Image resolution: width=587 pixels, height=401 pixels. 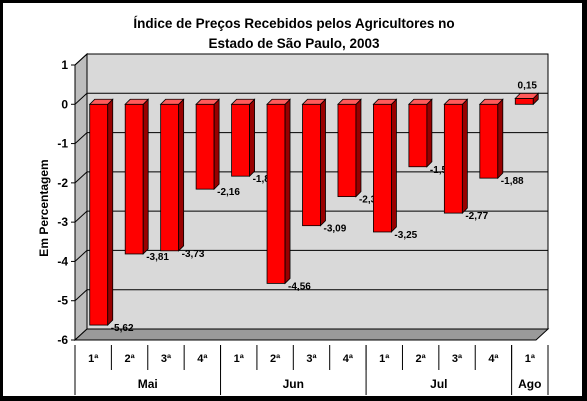 What do you see at coordinates (299, 286) in the screenshot?
I see `data-label: -4,56` at bounding box center [299, 286].